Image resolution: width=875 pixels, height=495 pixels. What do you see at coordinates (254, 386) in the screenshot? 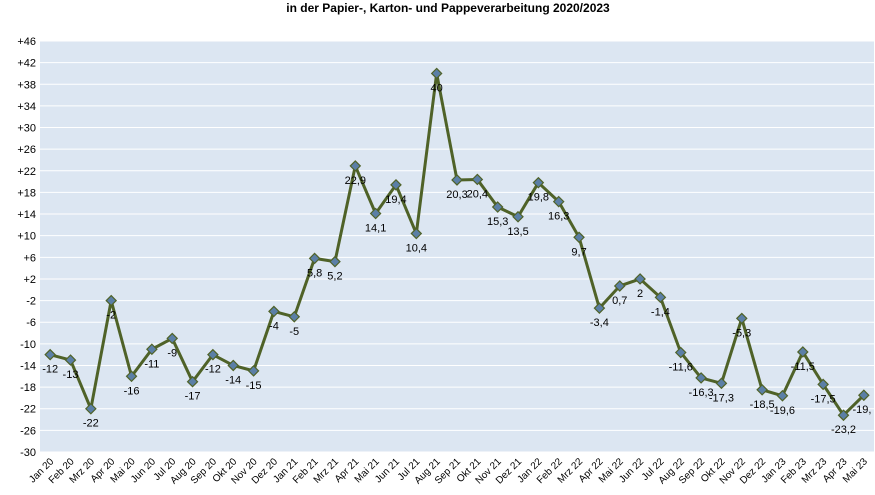
I see `data-label: -15` at bounding box center [254, 386].